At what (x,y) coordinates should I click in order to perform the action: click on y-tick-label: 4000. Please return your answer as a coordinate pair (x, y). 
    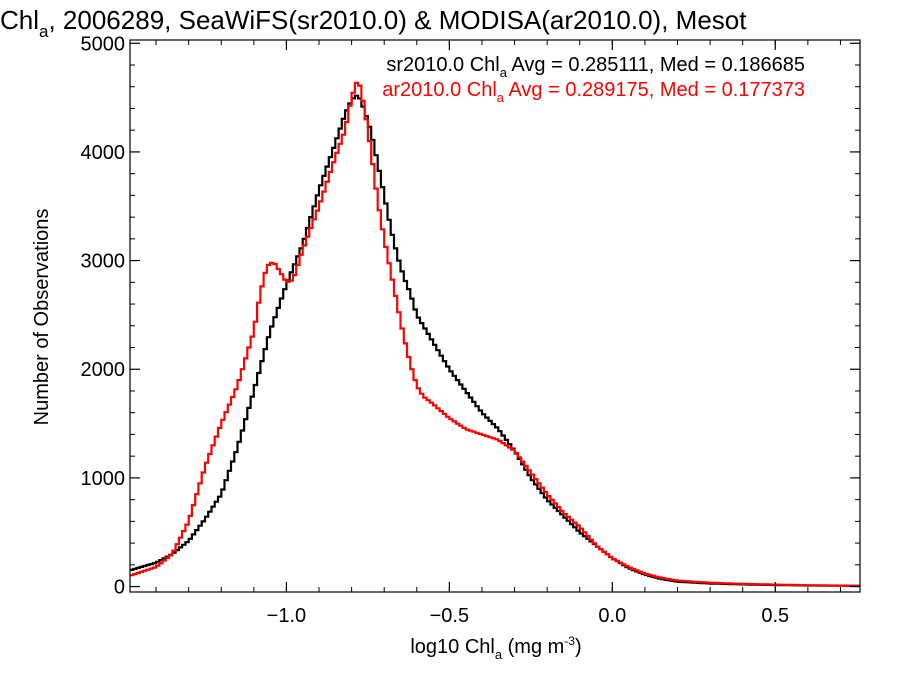
    Looking at the image, I should click on (103, 153).